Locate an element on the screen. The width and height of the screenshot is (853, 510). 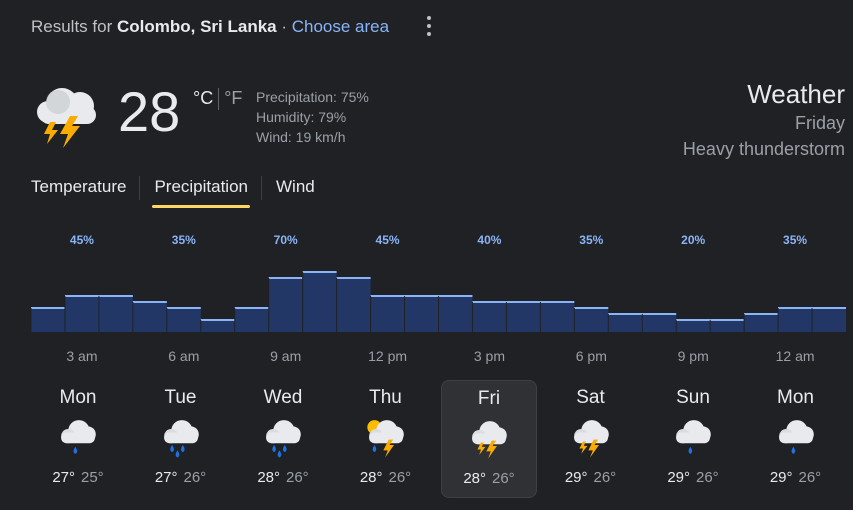
results-prefix: Results for is located at coordinates (72, 26).